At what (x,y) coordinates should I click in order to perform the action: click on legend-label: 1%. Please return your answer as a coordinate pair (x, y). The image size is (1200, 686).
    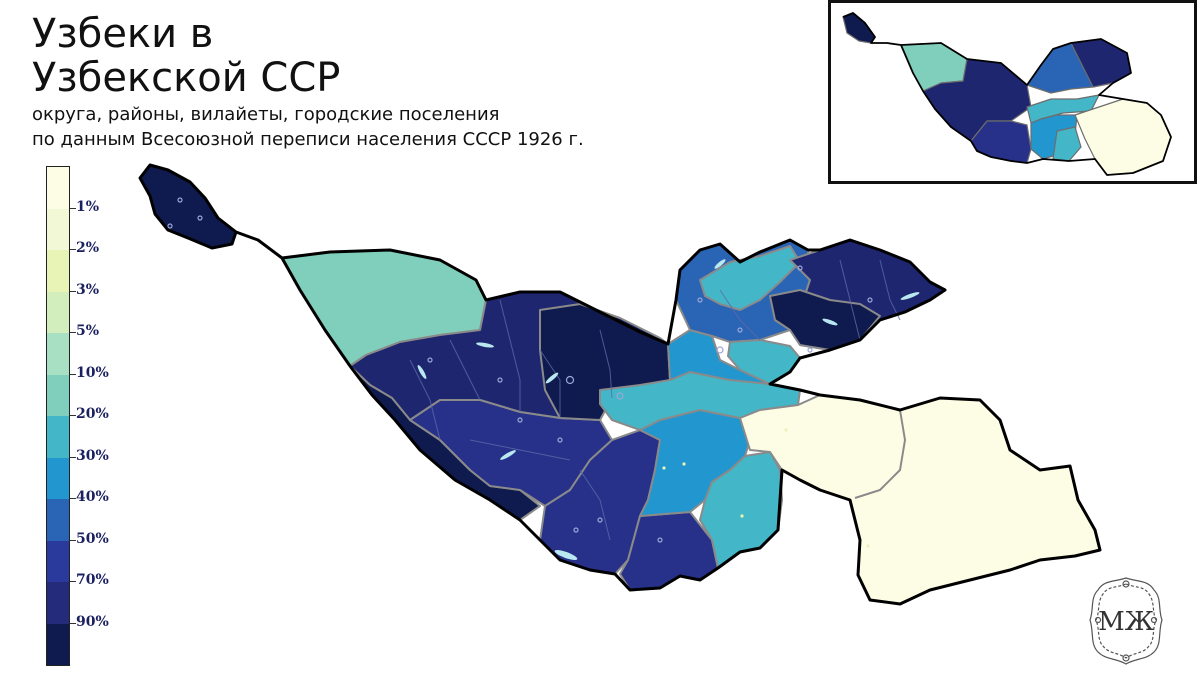
    Looking at the image, I should click on (88, 206).